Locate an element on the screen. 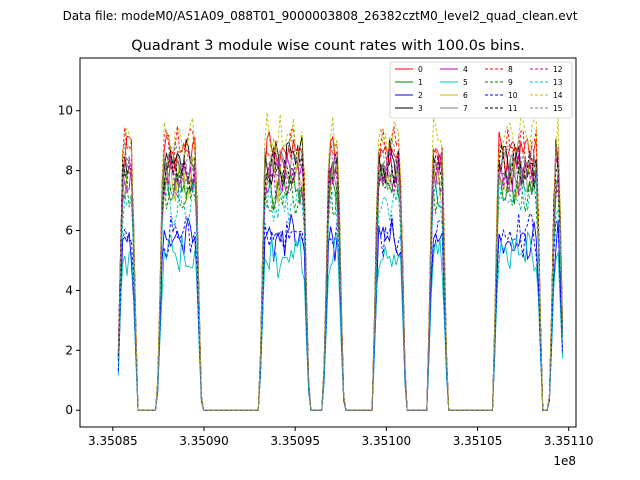  y-axis: 0 2 4 6 8 10 is located at coordinates (69, 260).